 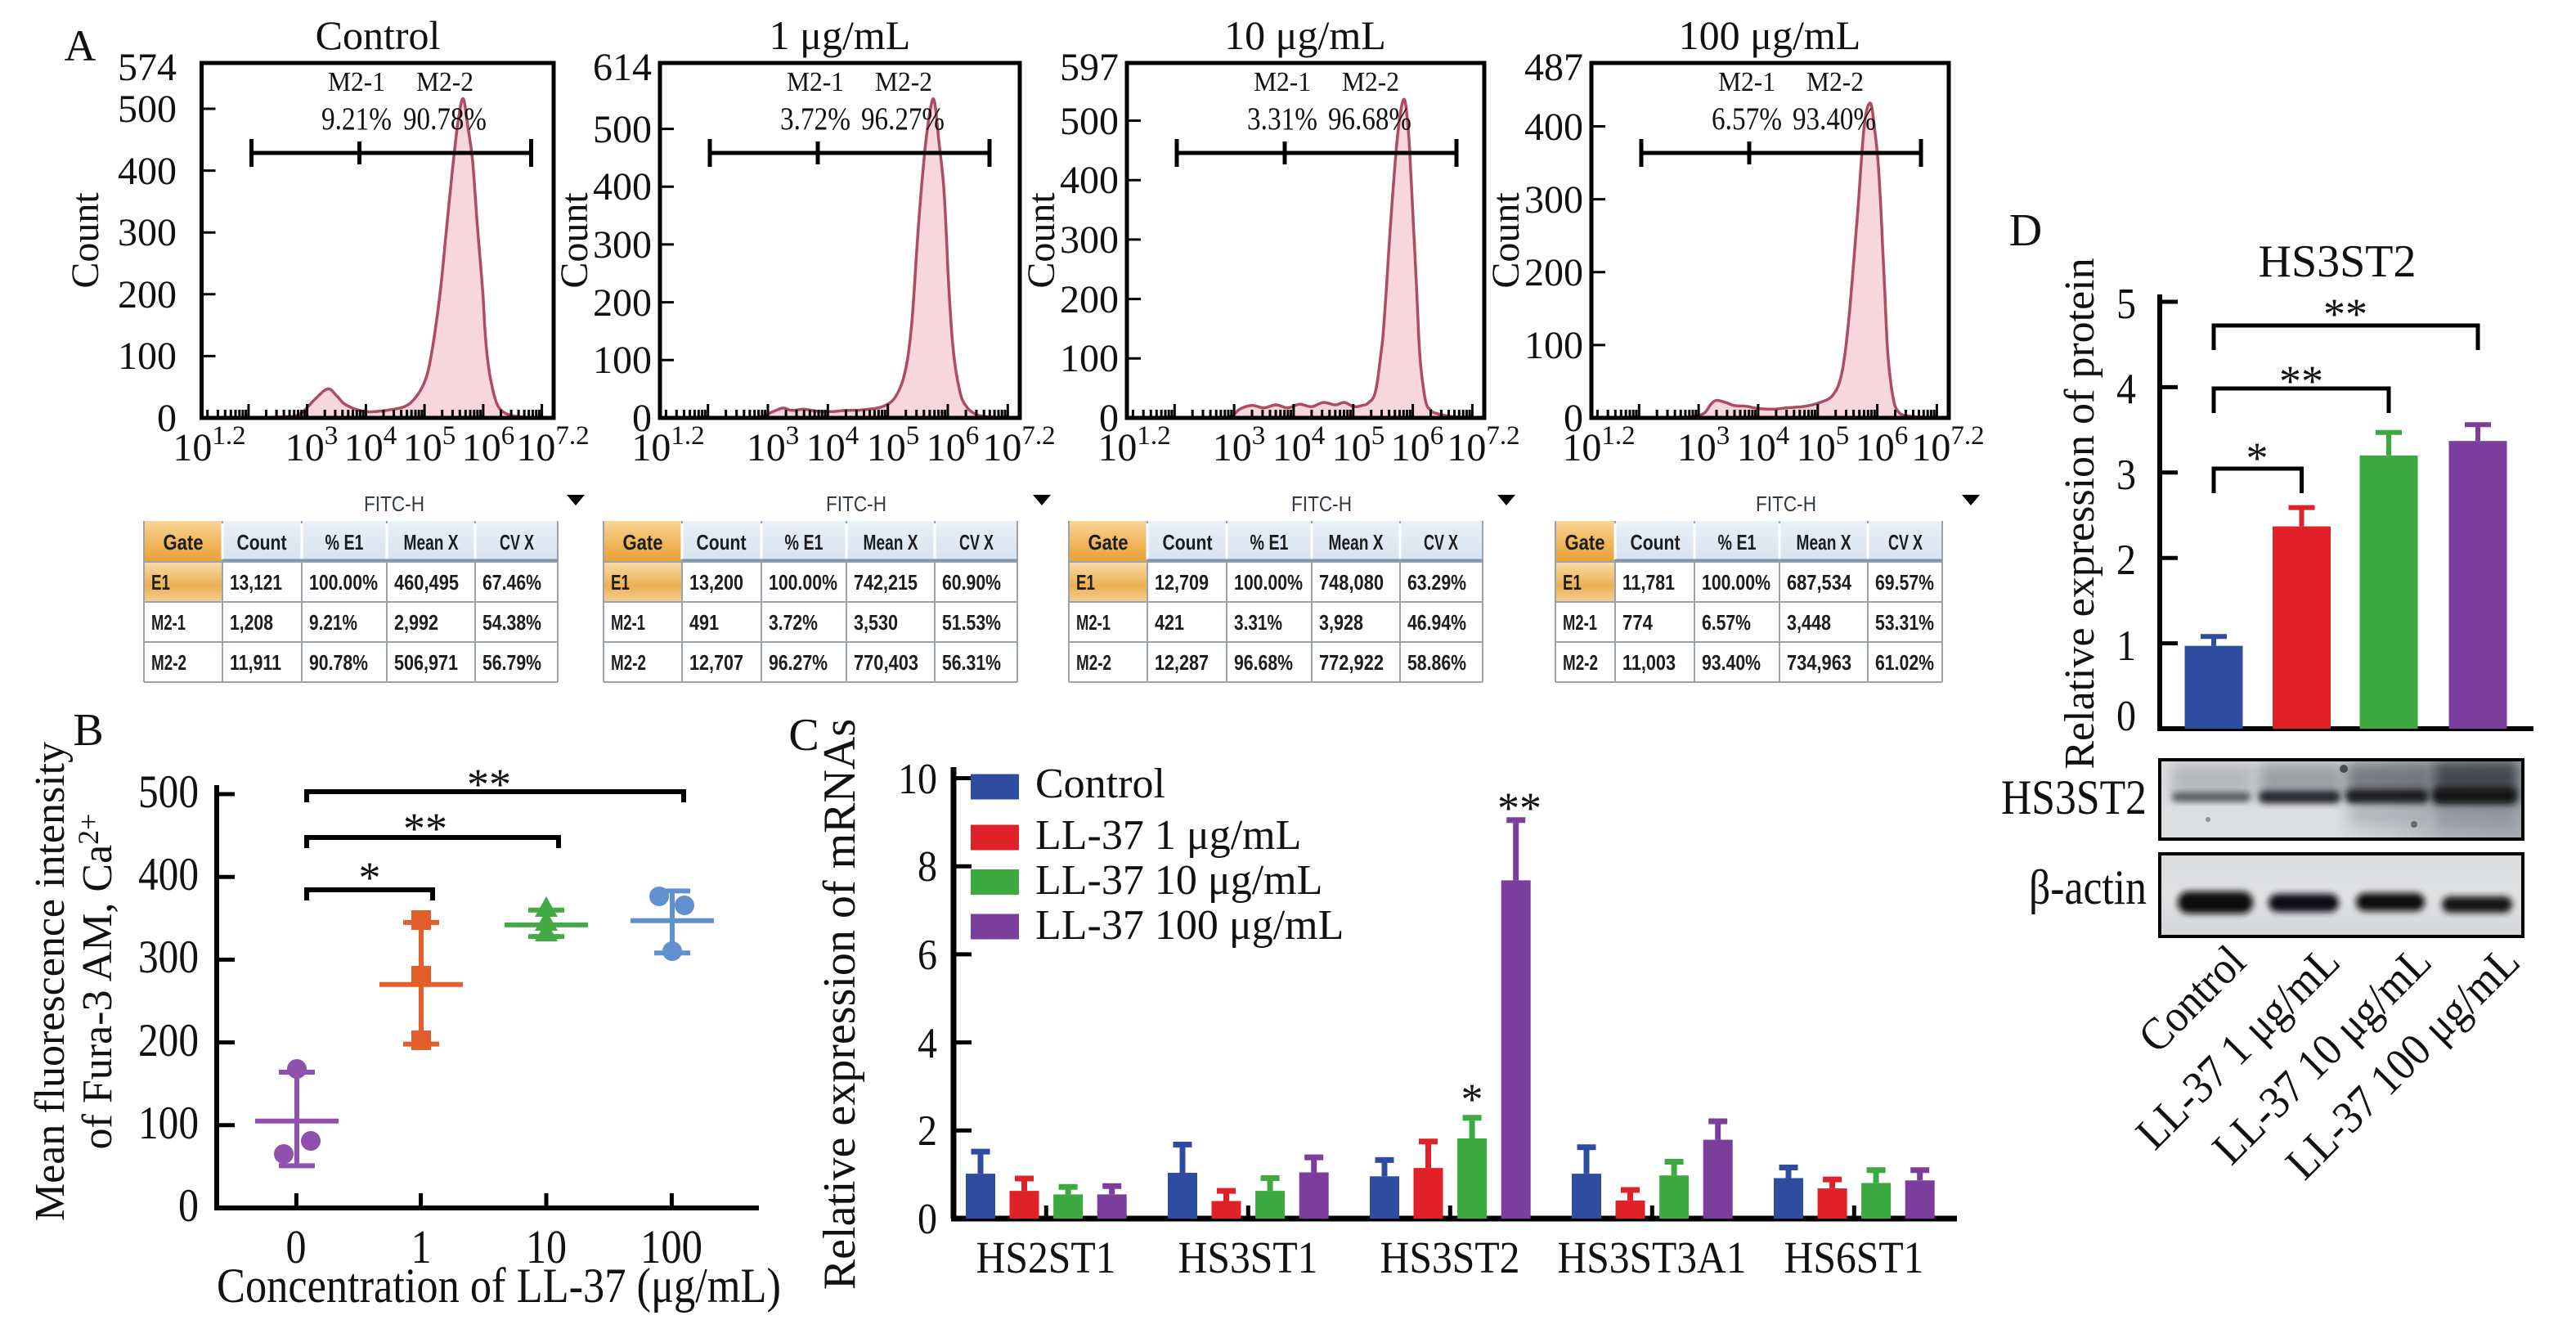 I want to click on svg-text: 2, so click(x=2126, y=560).